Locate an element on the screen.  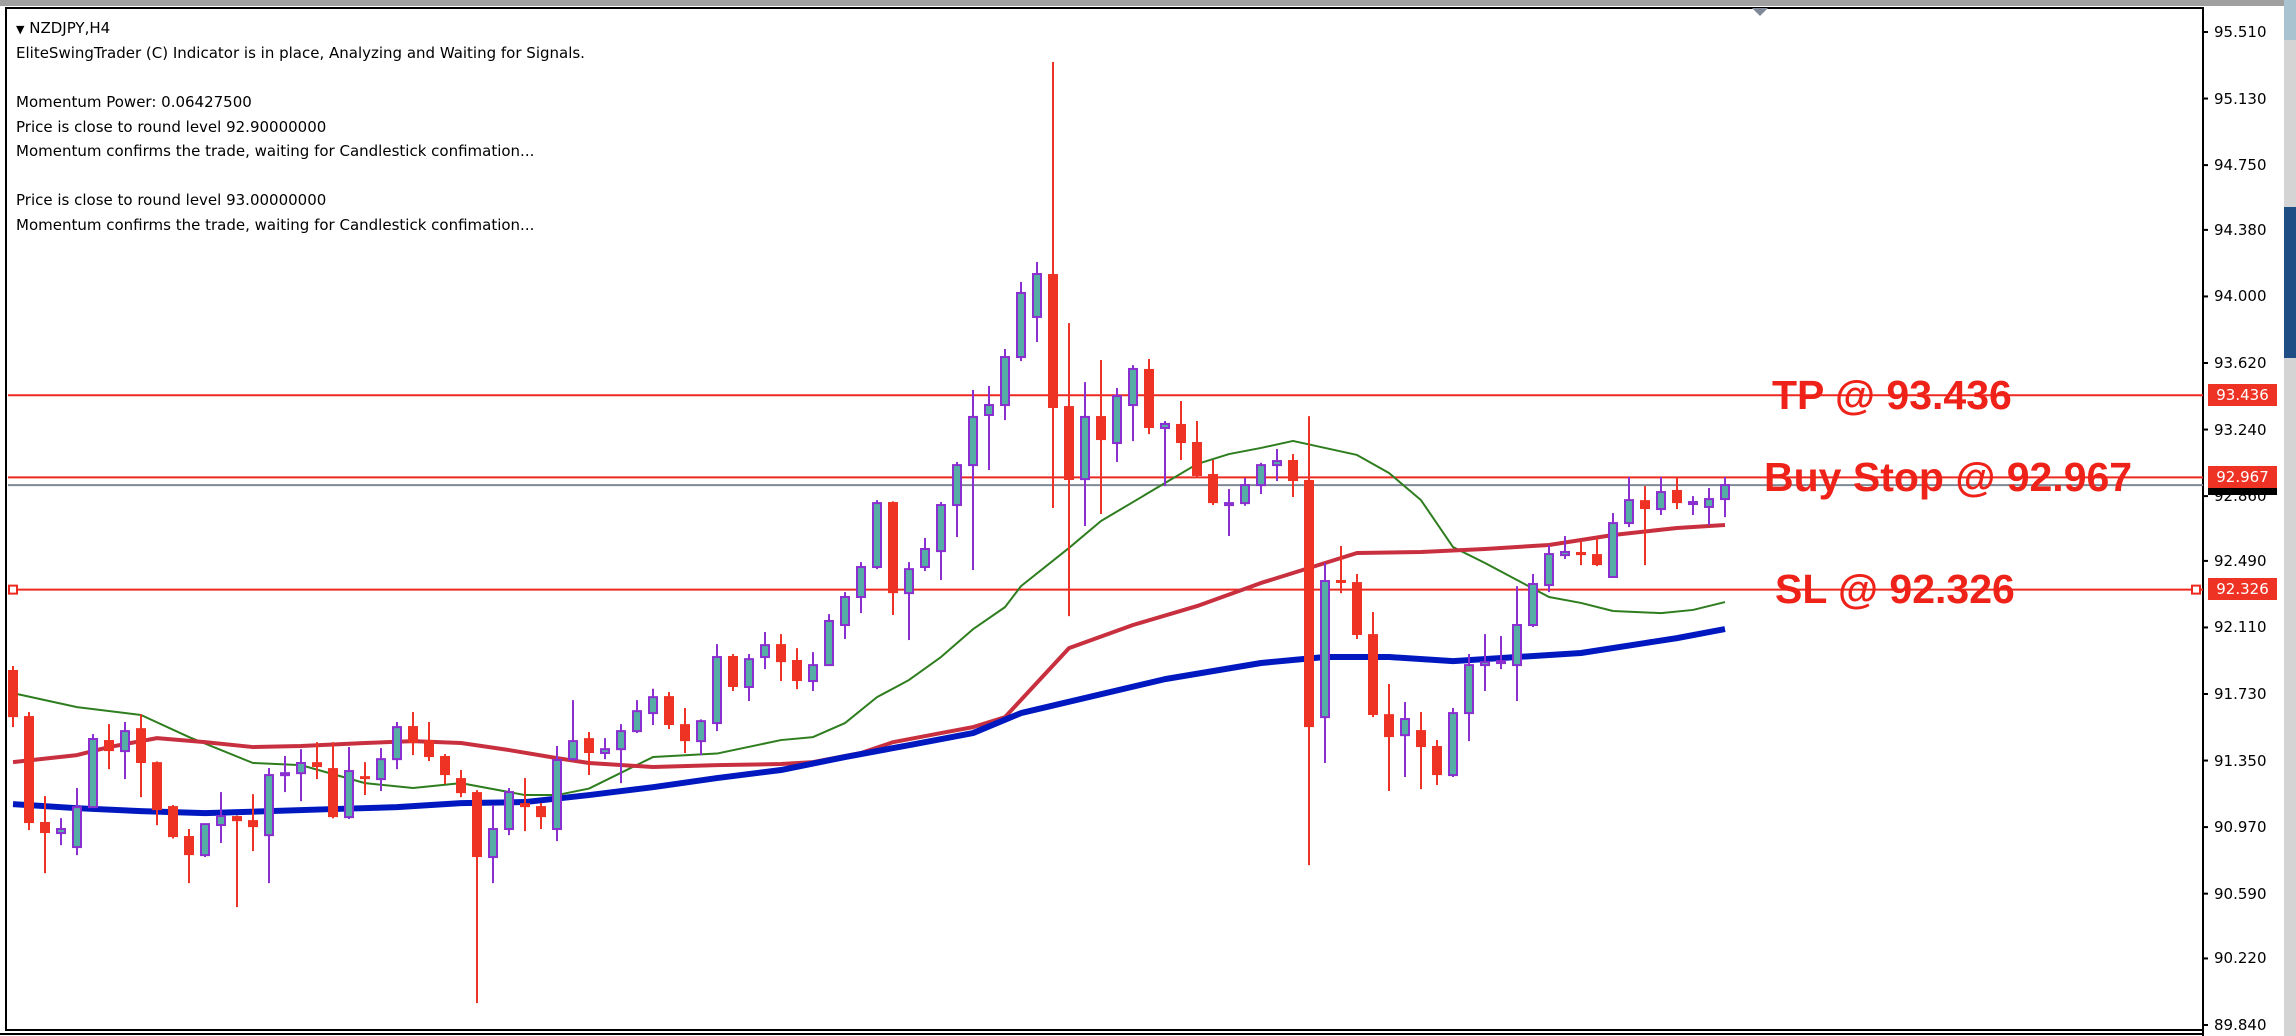
price-tick-label: 89.840 is located at coordinates (2240, 1025).